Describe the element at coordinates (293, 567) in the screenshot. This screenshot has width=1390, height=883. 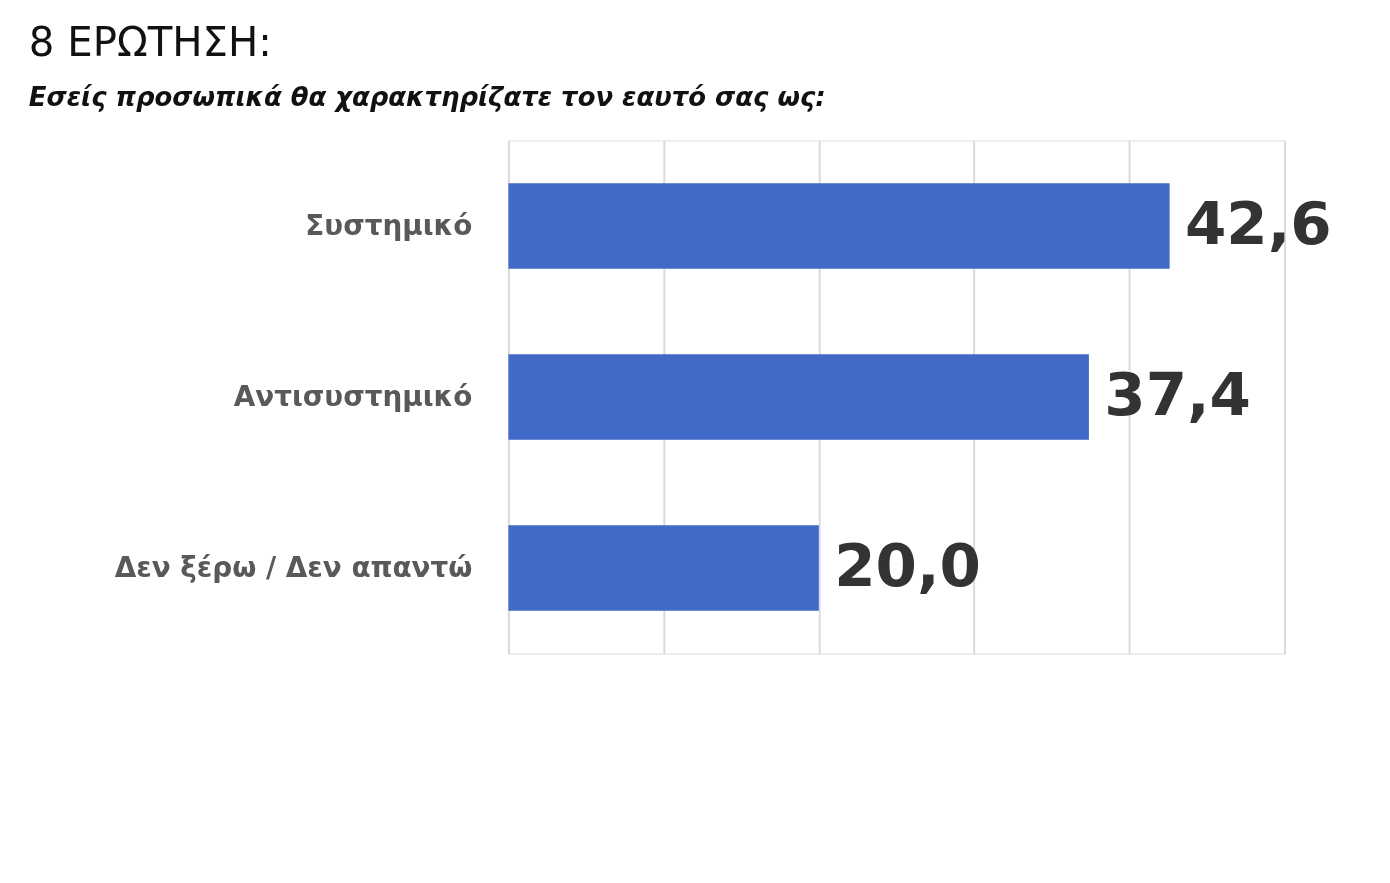
I see `y-tick-label: Δεν ξέρω / Δεν απαντώ` at that location.